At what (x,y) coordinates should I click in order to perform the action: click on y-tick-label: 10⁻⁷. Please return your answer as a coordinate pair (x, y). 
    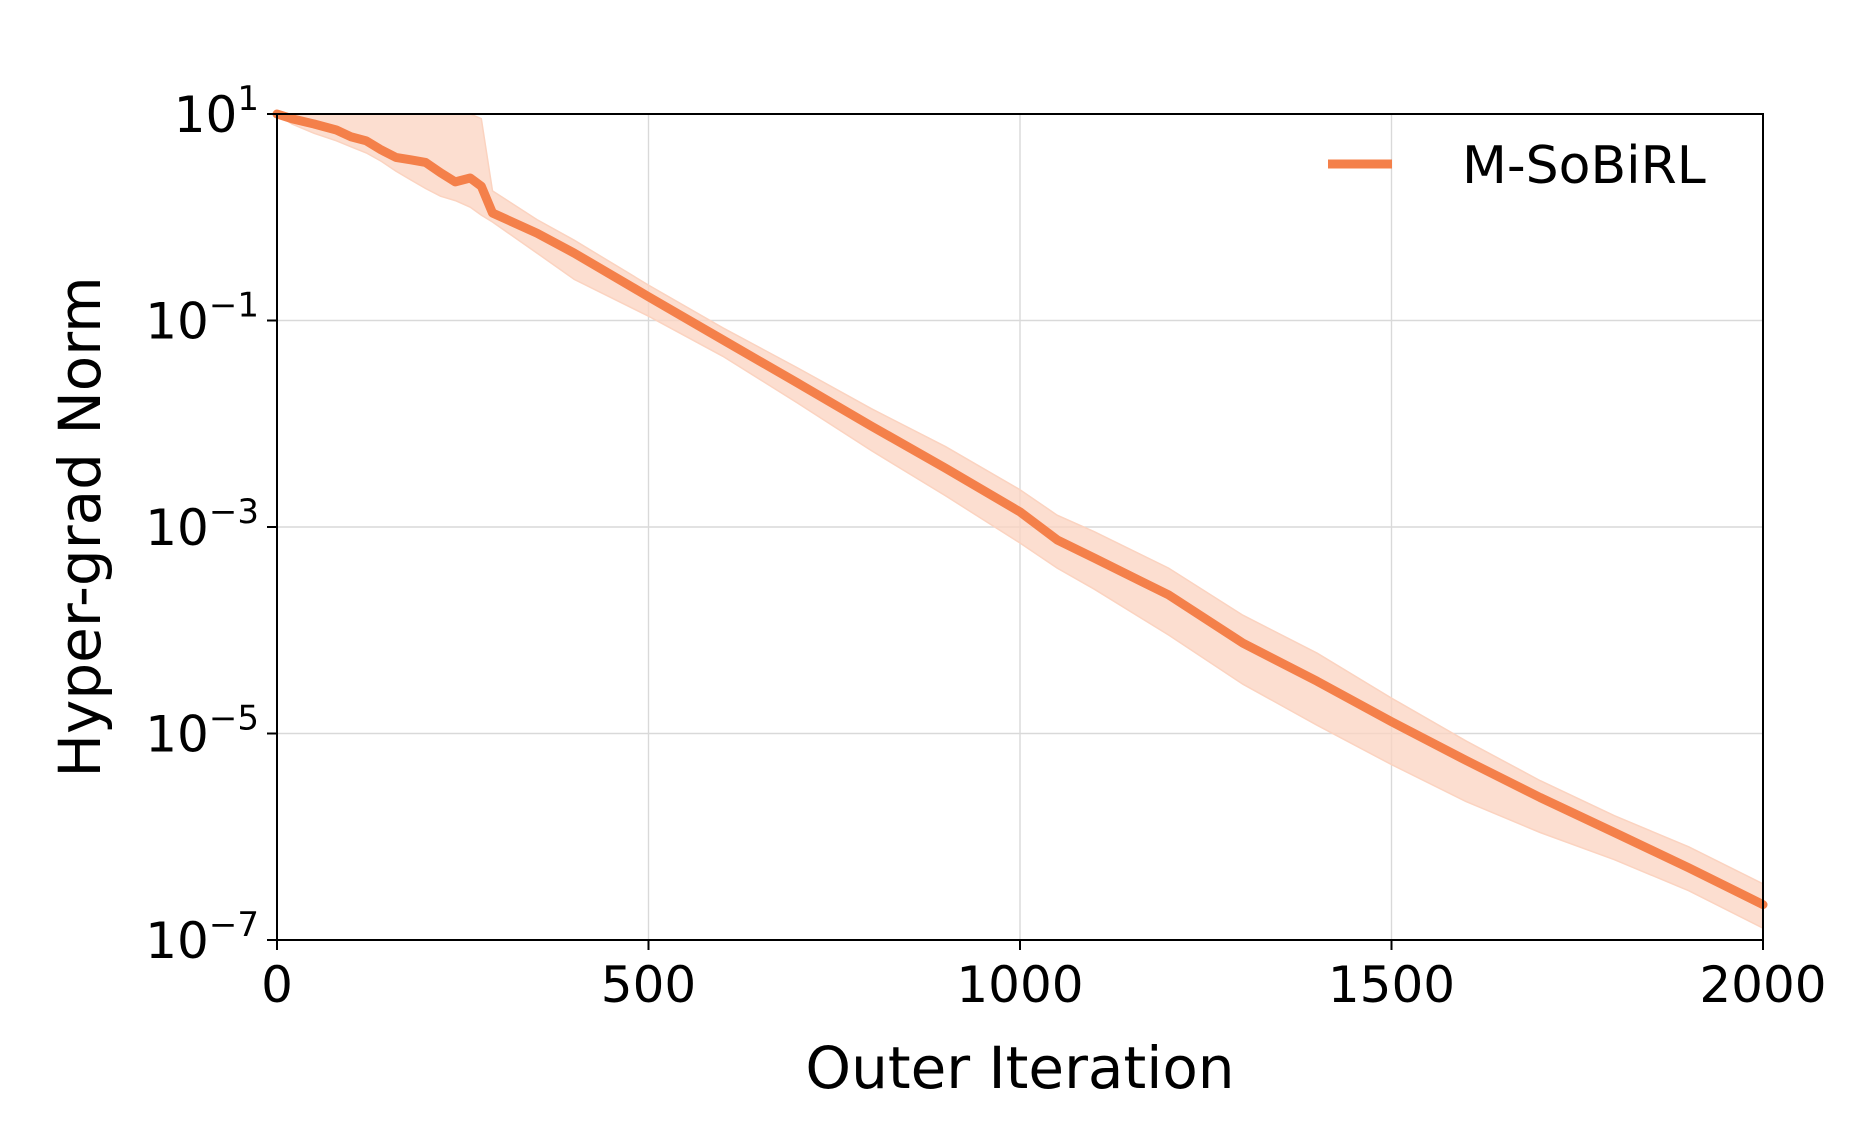
    Looking at the image, I should click on (202, 937).